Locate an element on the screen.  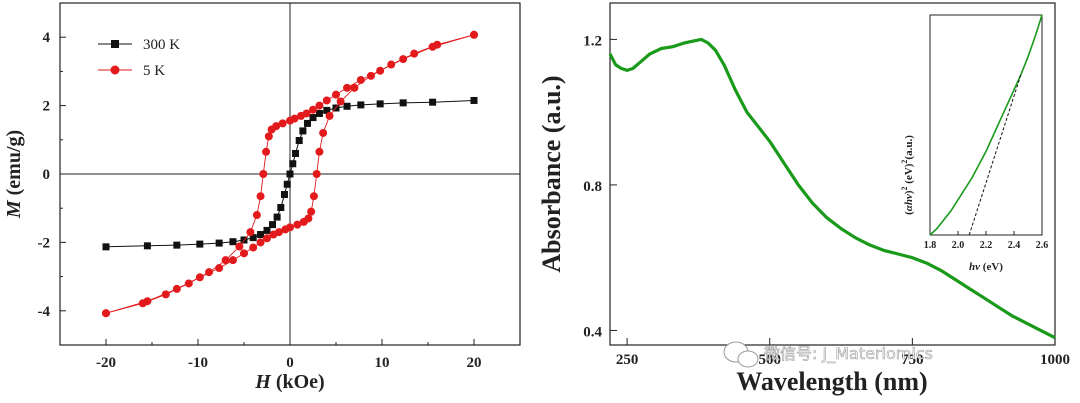
x-tick-label: -20 is located at coordinates (106, 363).